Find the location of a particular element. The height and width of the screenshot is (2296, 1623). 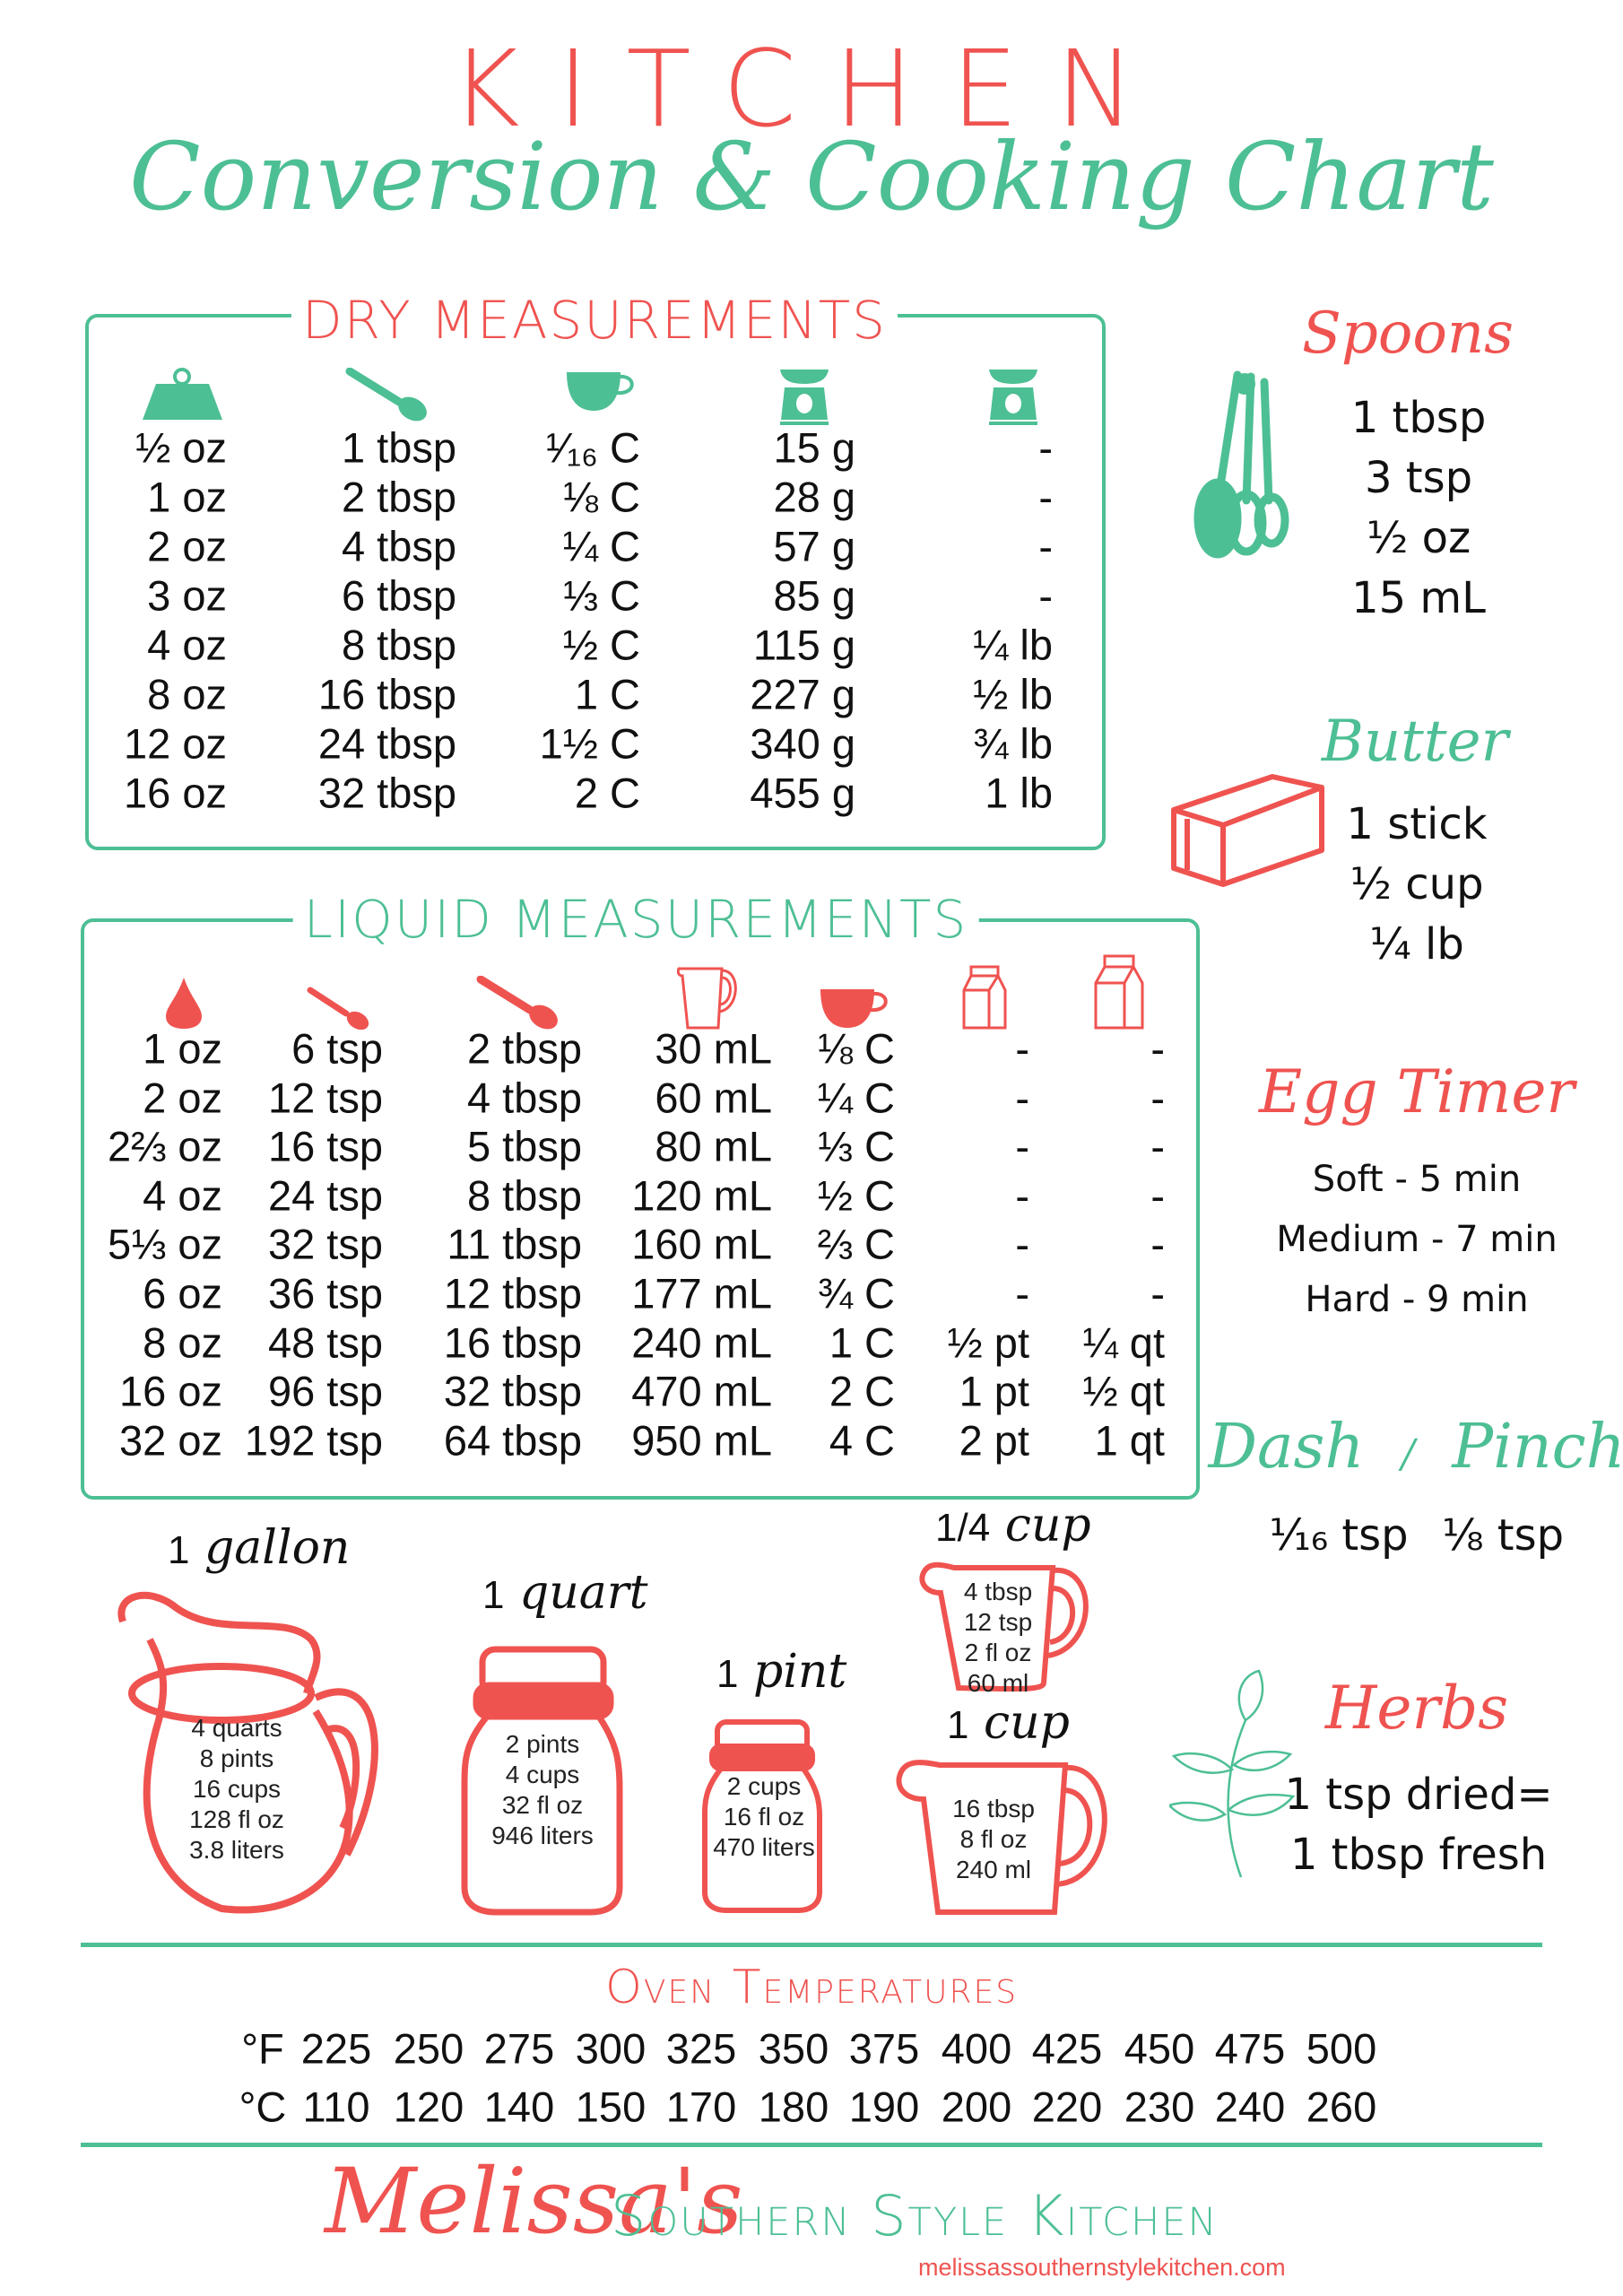

fahrenheit-value: 300 is located at coordinates (611, 2048).